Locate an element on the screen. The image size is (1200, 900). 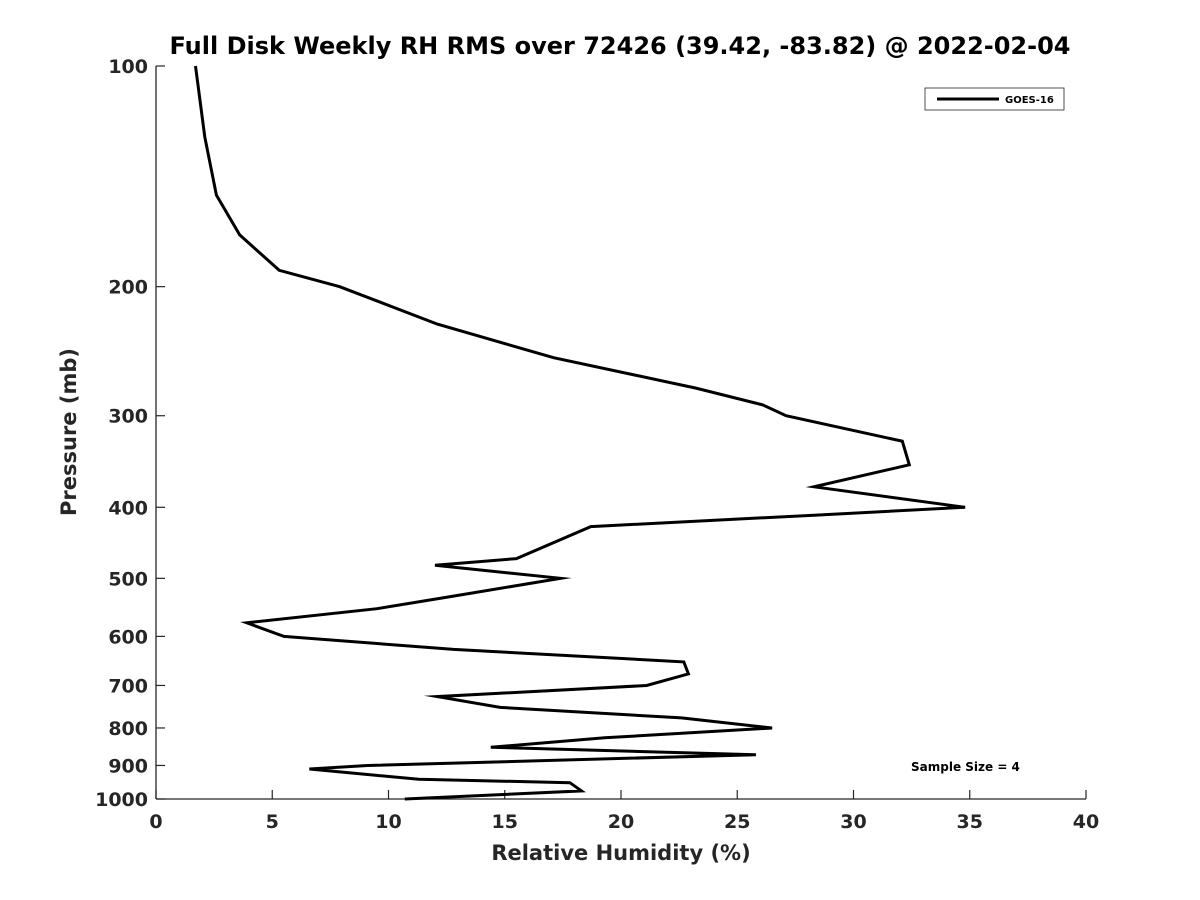
y-tick-label: 1000 is located at coordinates (121, 800).